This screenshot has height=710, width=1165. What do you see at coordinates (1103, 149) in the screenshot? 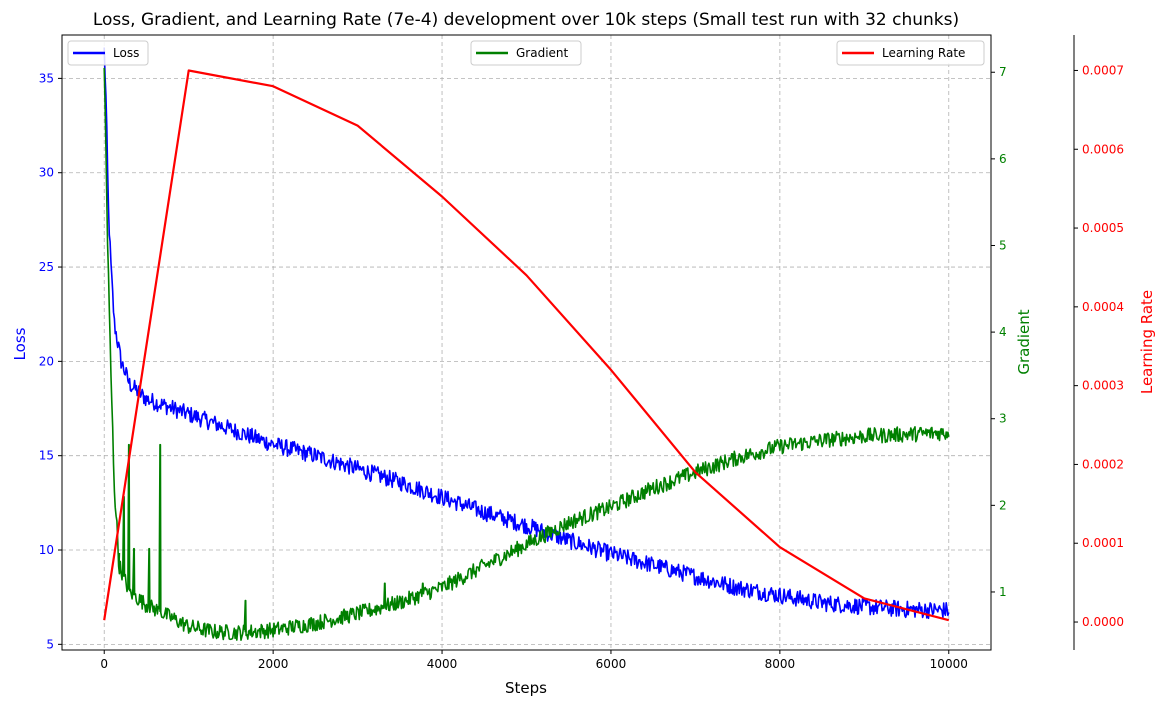
I see `learning-rate-tick-label: 0.0006` at bounding box center [1103, 149].